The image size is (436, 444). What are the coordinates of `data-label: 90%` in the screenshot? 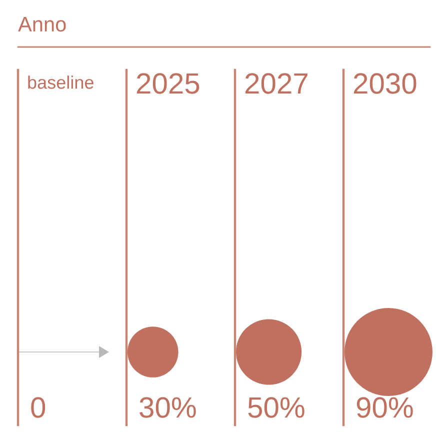 It's located at (384, 407).